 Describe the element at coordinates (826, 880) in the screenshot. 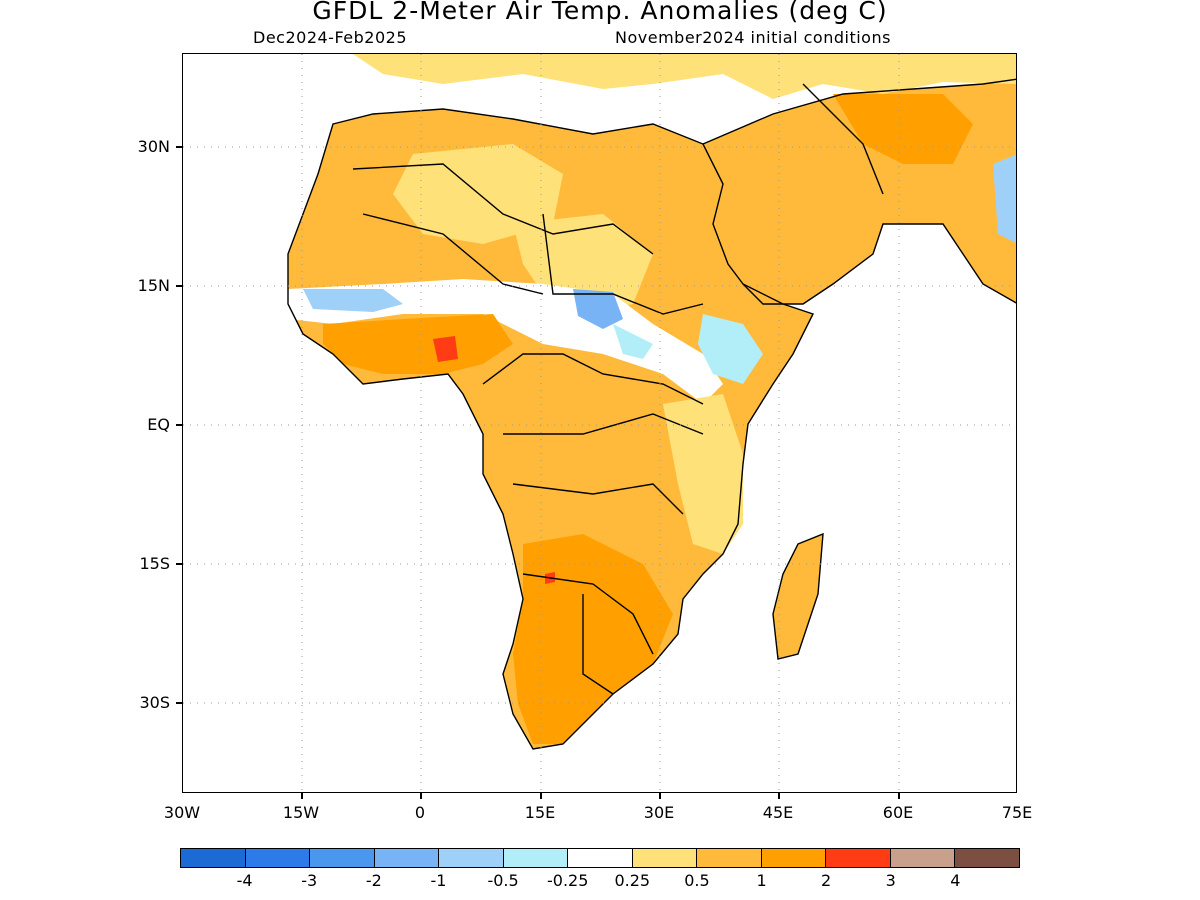

I see `colorbar-label: 2` at that location.